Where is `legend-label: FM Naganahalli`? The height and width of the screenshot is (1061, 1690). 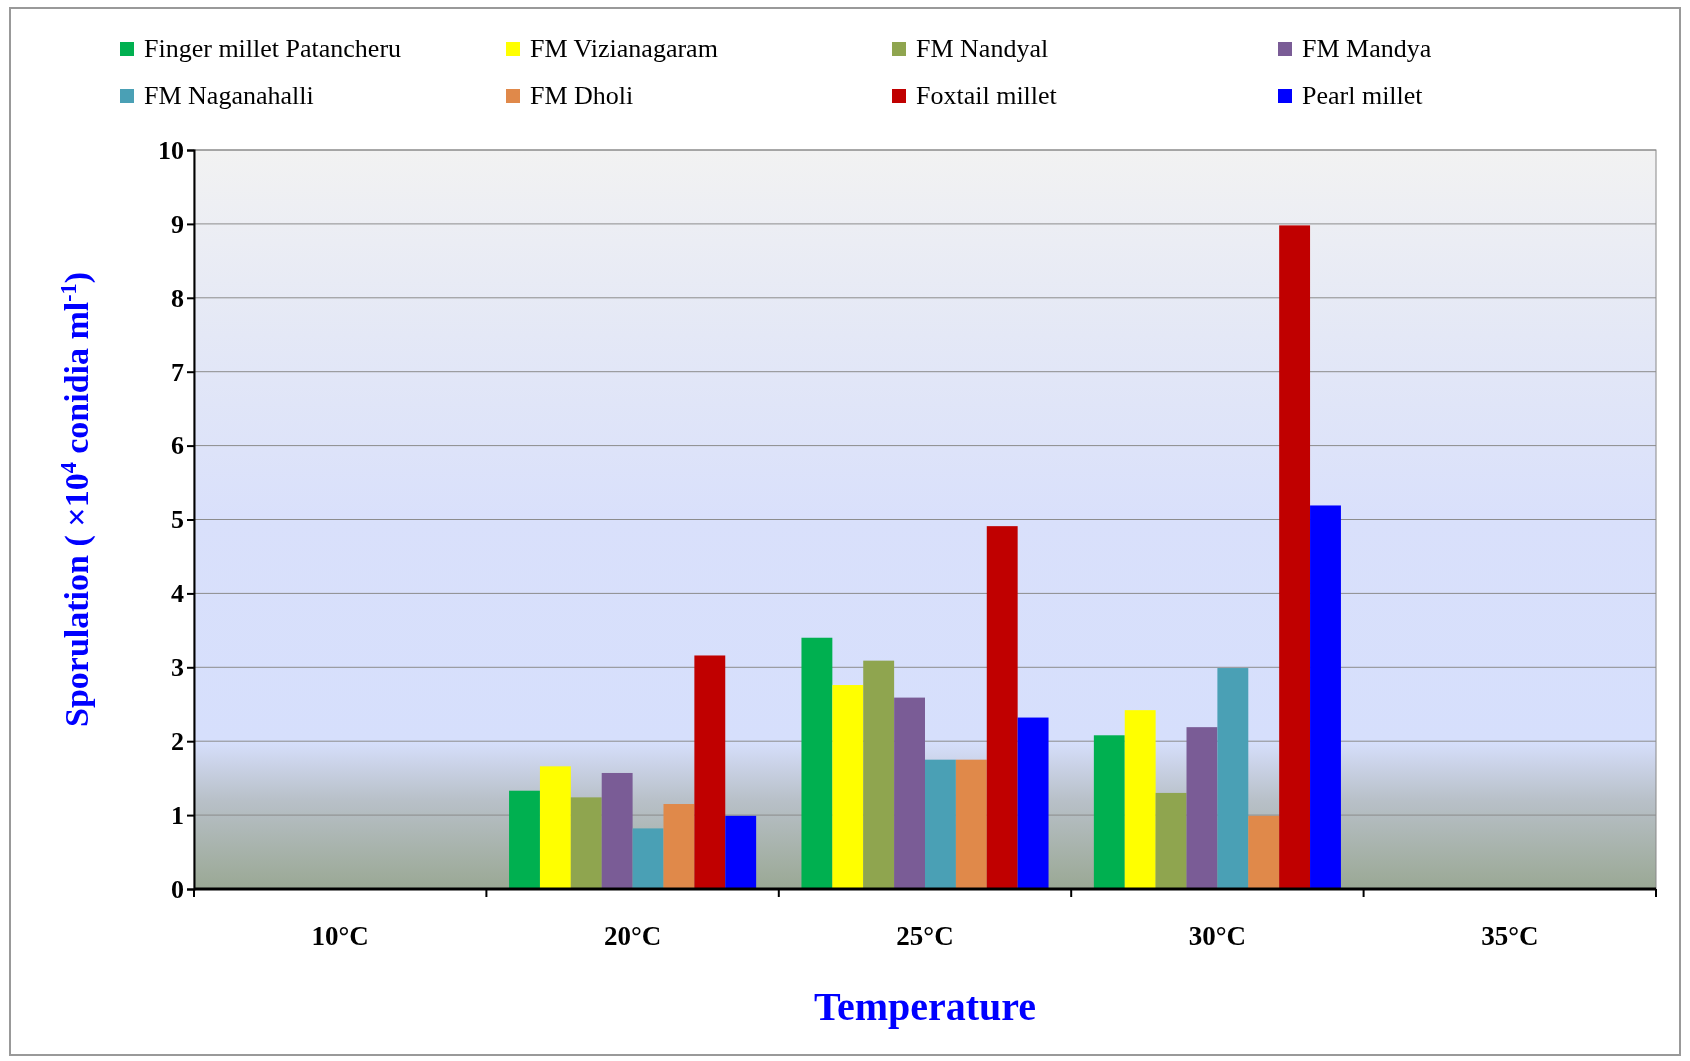
legend-label: FM Naganahalli is located at coordinates (229, 95).